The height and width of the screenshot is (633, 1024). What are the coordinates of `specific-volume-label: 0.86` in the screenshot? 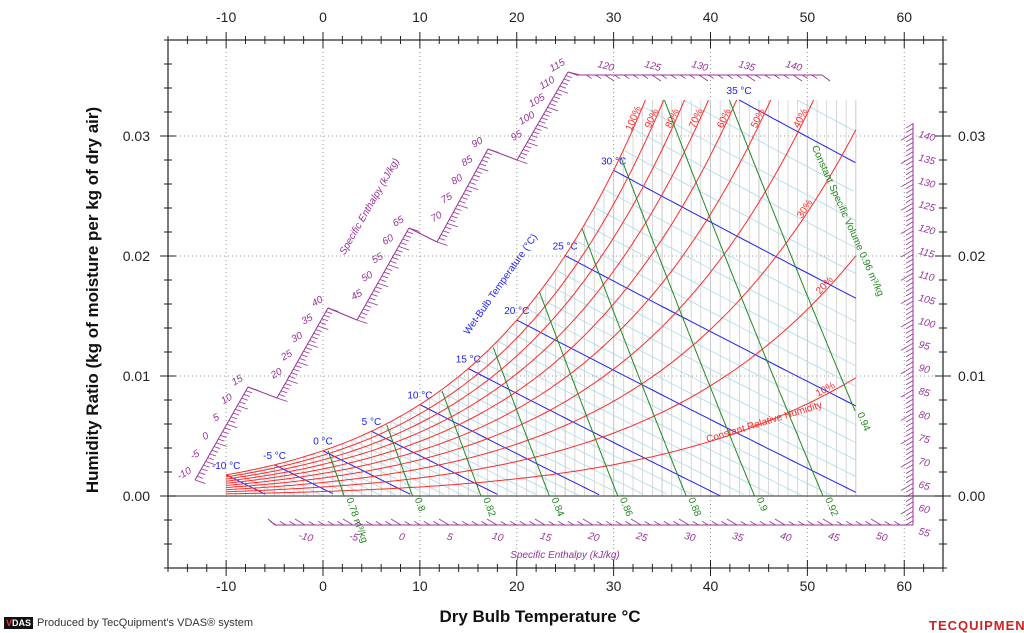 It's located at (626, 507).